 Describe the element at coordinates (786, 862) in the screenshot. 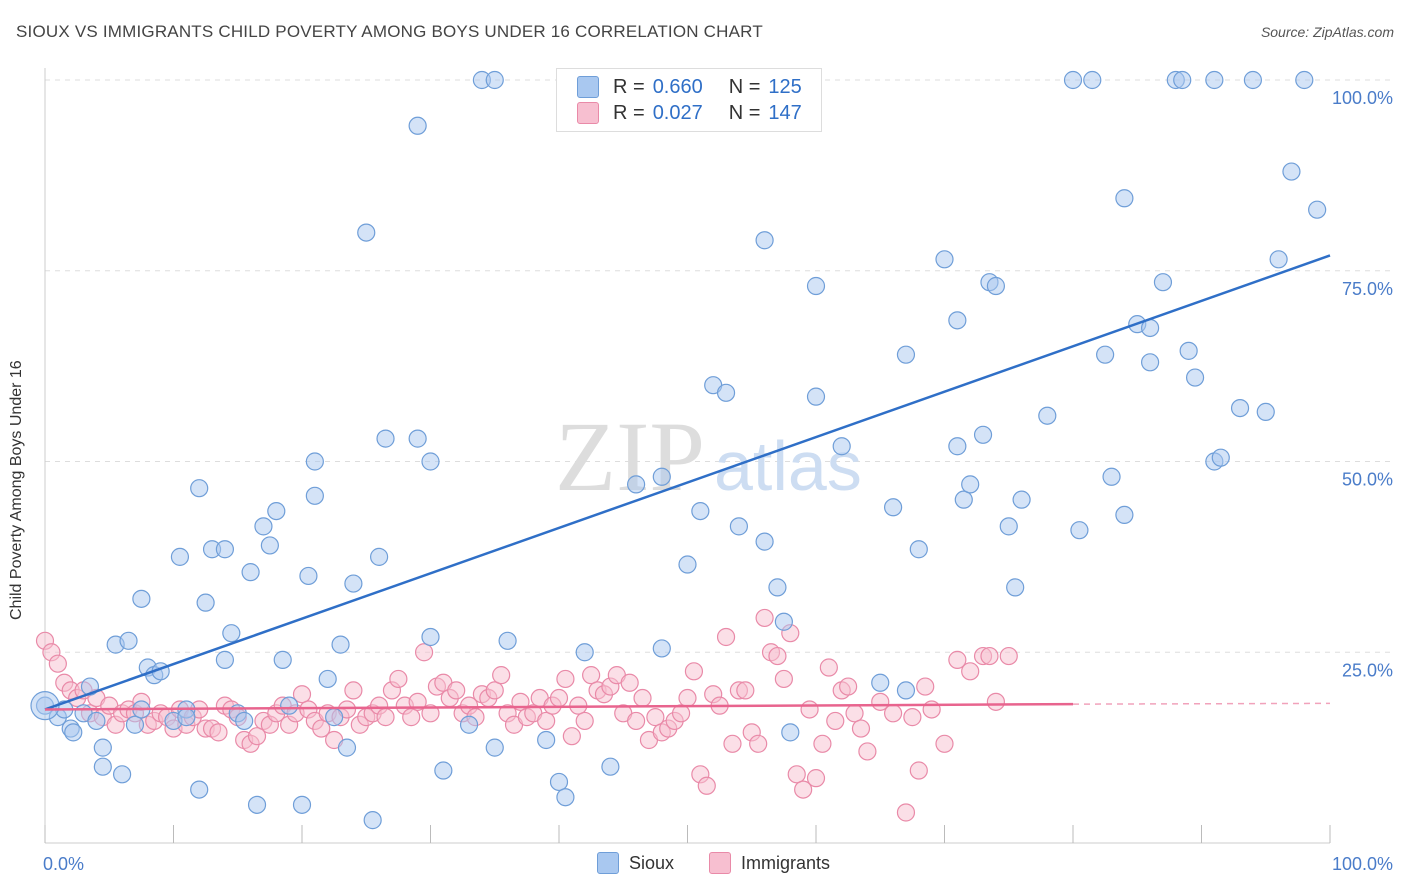

I see `legend-label-immigrants: Immigrants` at that location.